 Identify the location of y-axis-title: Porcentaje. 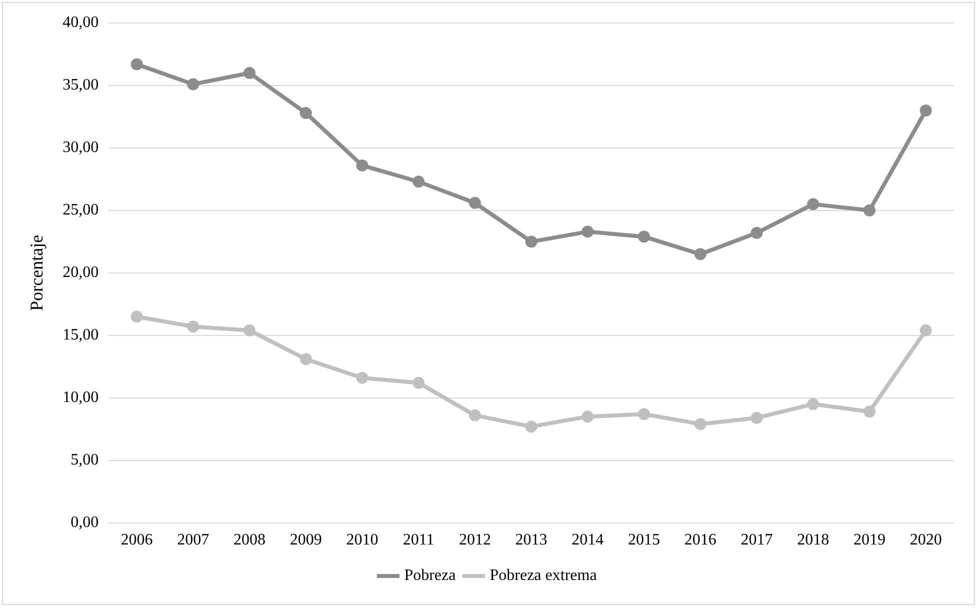
(36, 272).